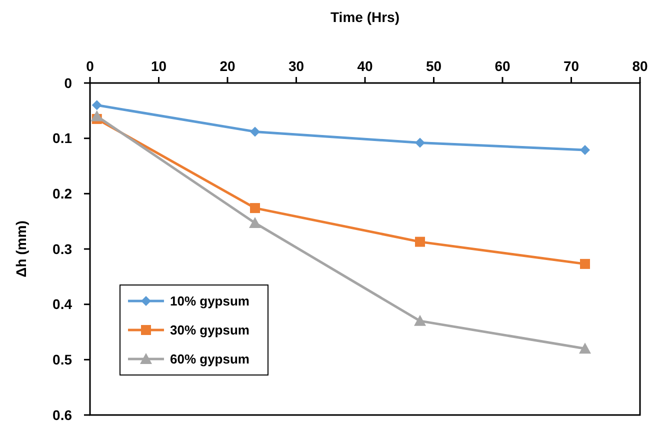 This screenshot has width=656, height=430. Describe the element at coordinates (90, 66) in the screenshot. I see `x-tick-label: 0` at that location.